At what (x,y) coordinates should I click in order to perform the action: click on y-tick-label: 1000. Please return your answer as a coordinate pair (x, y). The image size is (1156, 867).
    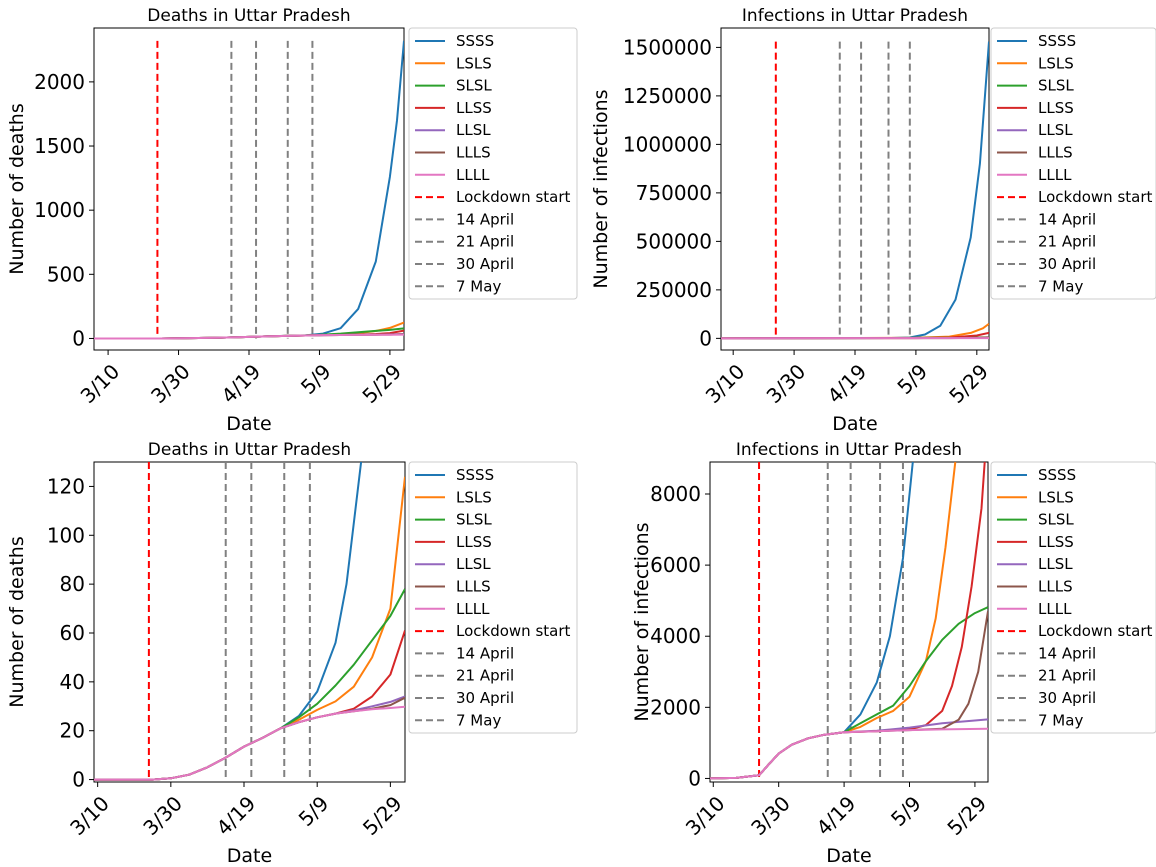
    Looking at the image, I should click on (59, 210).